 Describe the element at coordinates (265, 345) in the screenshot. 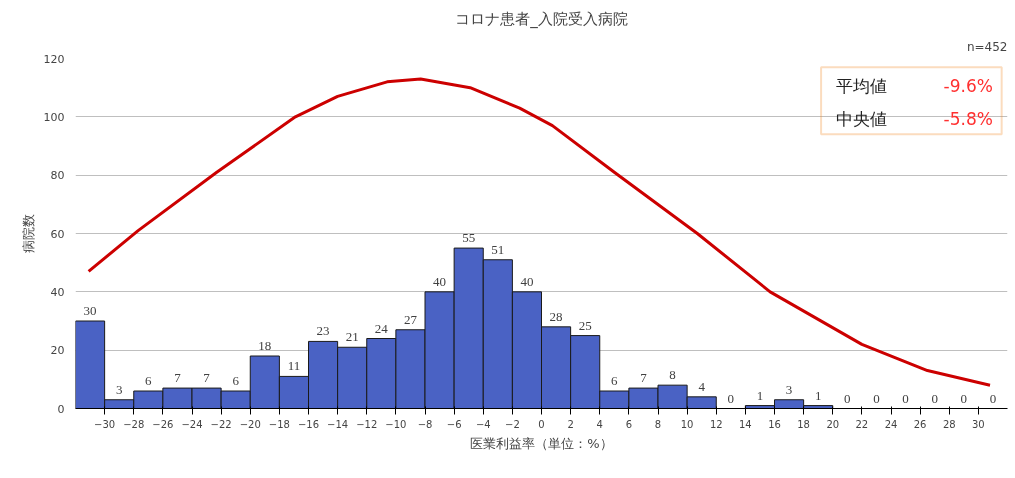

I see `data-label: 18` at that location.